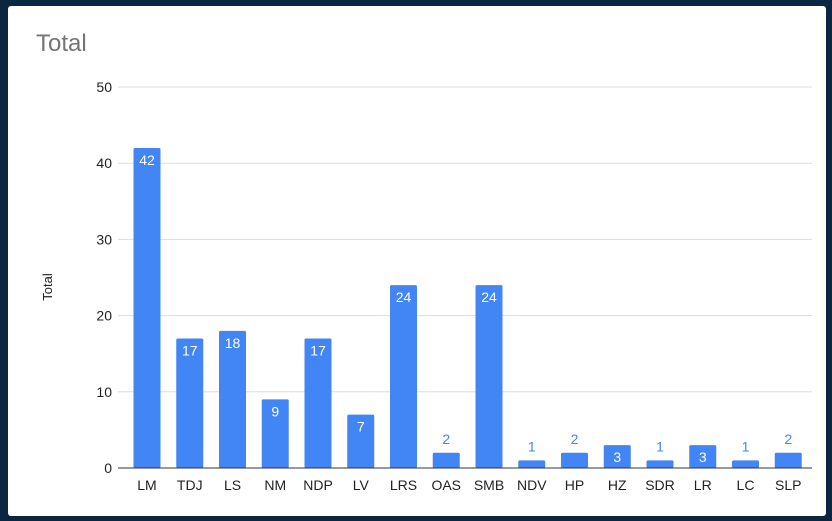  I want to click on x-tick-label: OAS, so click(446, 485).